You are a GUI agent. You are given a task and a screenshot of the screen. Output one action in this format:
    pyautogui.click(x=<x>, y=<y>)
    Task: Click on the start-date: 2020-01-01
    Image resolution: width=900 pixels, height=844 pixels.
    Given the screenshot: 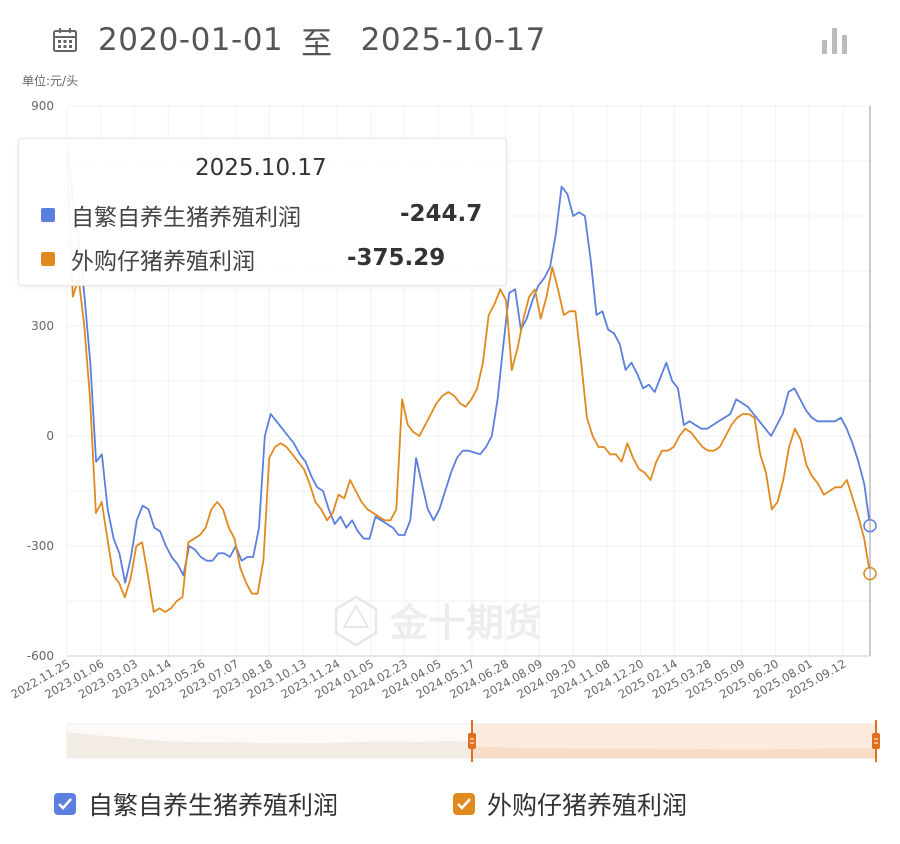 What is the action you would take?
    pyautogui.click(x=191, y=40)
    